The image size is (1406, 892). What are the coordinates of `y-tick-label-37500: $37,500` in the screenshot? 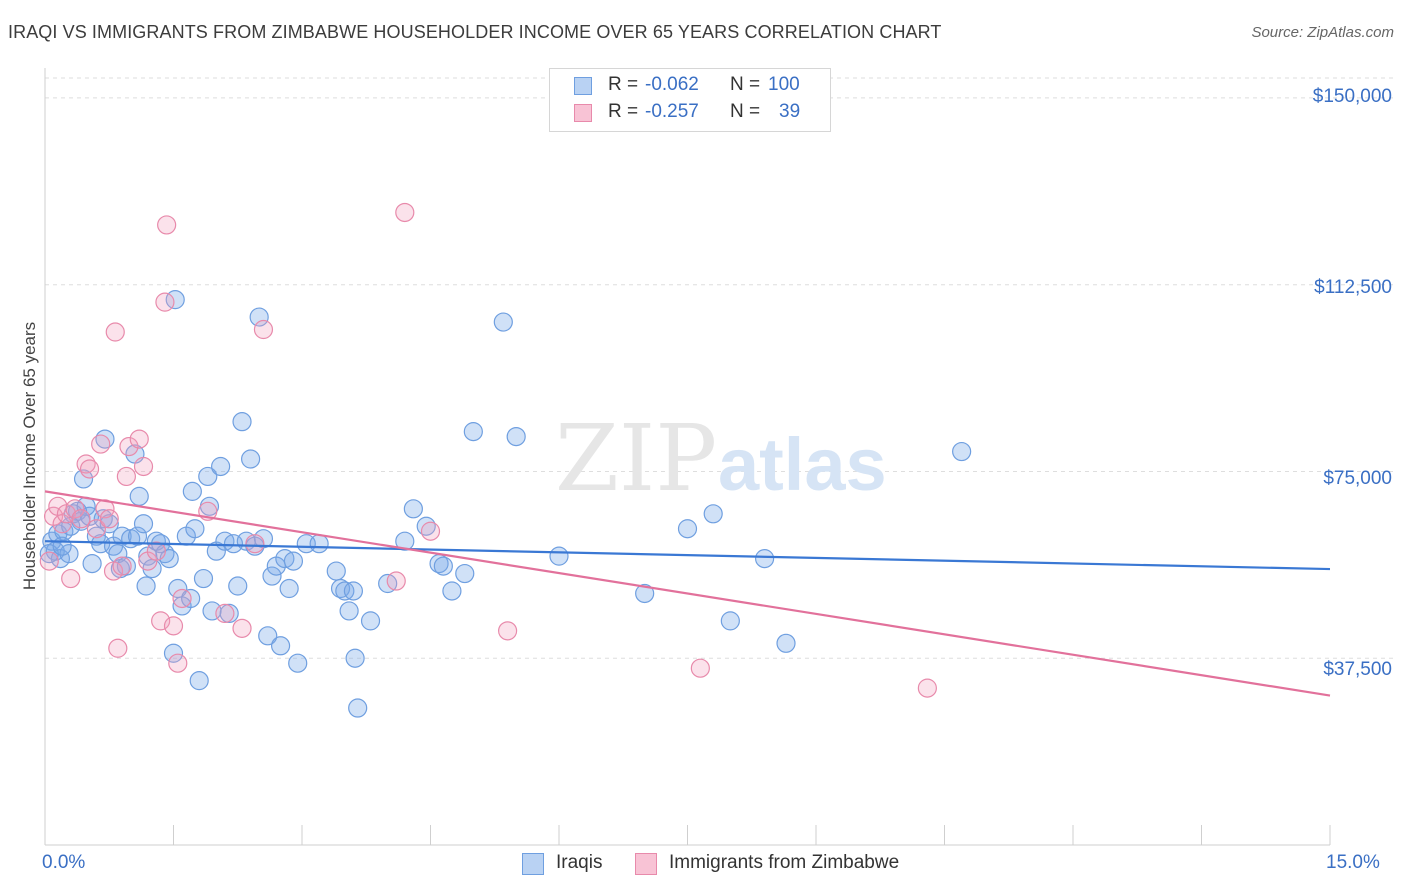 It's located at (1357, 669).